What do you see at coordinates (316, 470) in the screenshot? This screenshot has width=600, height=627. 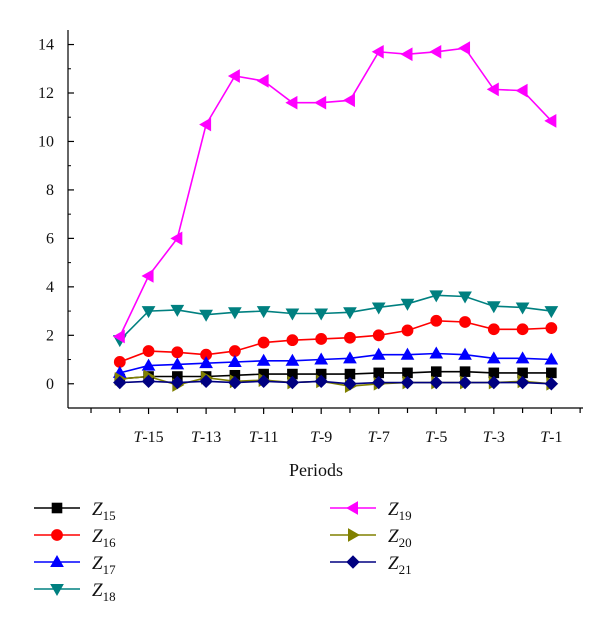 I see `x-axis-title: Periods` at bounding box center [316, 470].